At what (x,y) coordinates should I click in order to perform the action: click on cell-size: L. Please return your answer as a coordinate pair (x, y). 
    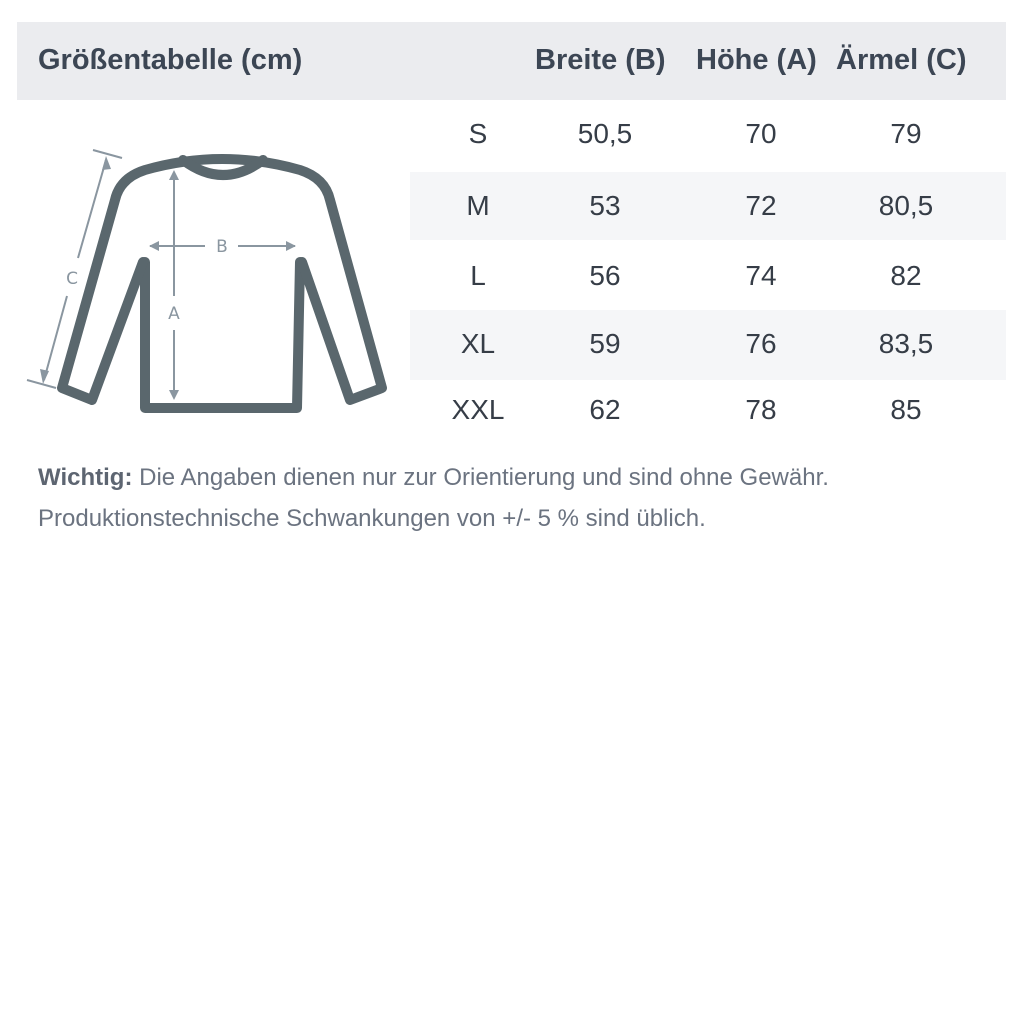
    Looking at the image, I should click on (478, 275).